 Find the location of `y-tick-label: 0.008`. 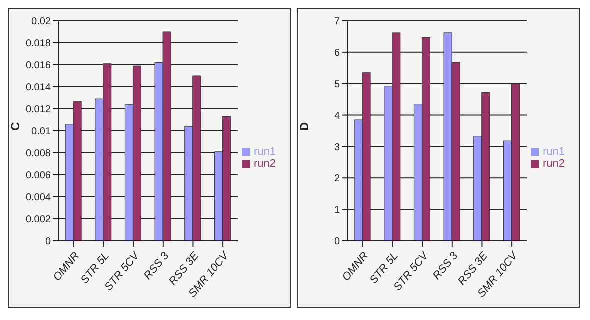

y-tick-label: 0.008 is located at coordinates (39, 154).